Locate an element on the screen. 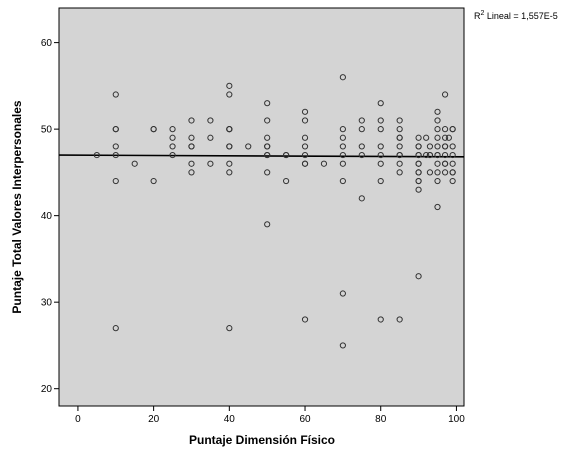 The image size is (566, 449). r2-label: R2 Lineal = 1,557E-5 is located at coordinates (516, 15).